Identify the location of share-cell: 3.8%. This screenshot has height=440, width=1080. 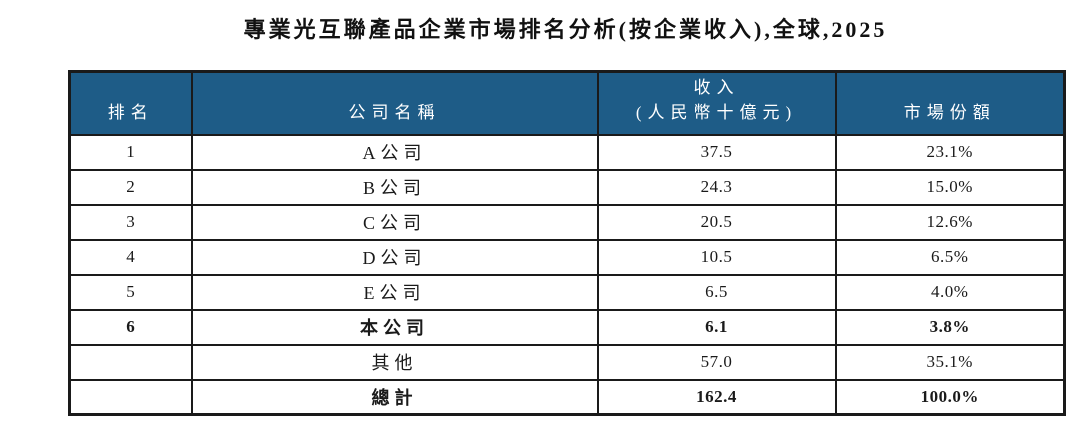
(950, 327).